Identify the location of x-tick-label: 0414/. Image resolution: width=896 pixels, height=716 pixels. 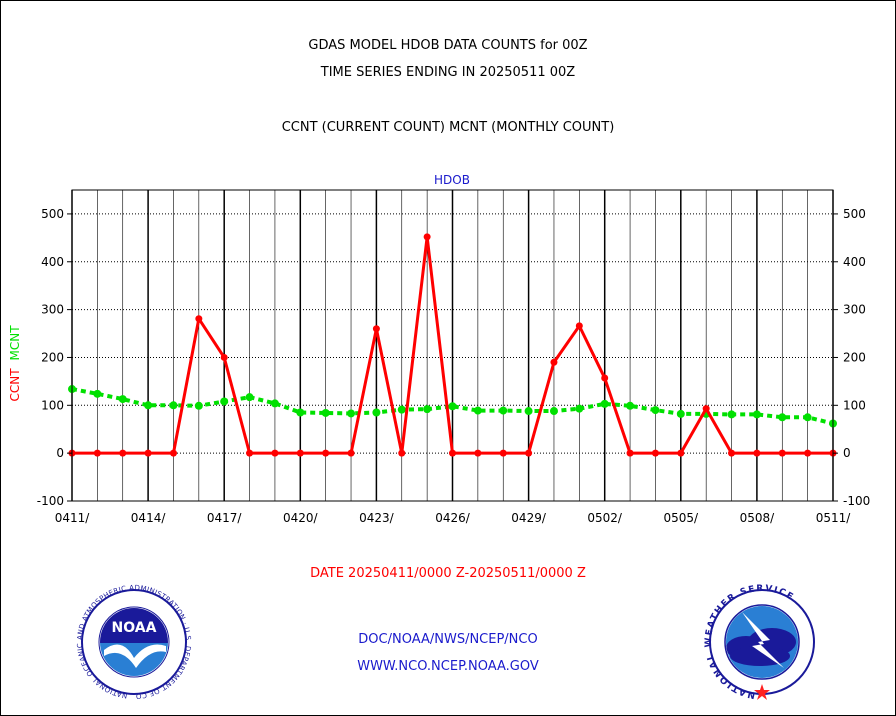
(149, 518).